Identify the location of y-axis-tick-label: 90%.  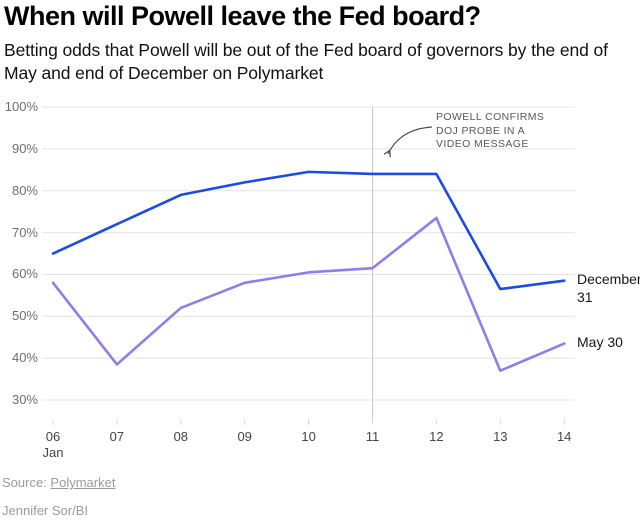
(24, 148).